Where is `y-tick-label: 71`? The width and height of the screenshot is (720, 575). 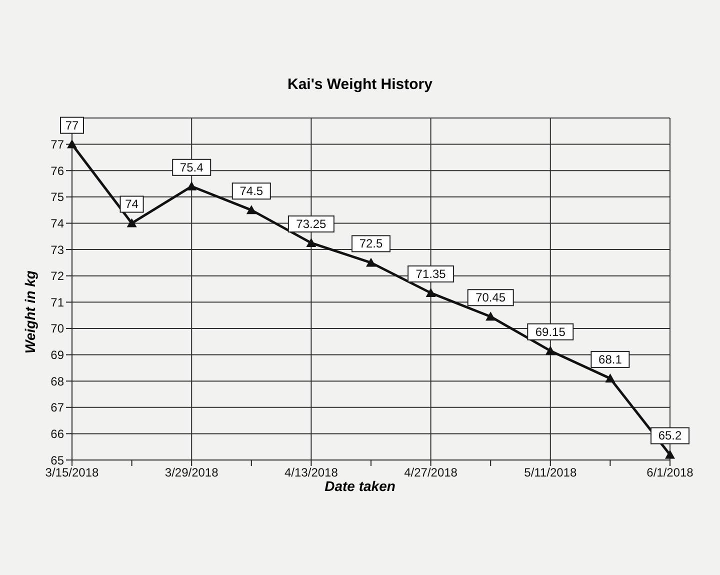
y-tick-label: 71 is located at coordinates (57, 302).